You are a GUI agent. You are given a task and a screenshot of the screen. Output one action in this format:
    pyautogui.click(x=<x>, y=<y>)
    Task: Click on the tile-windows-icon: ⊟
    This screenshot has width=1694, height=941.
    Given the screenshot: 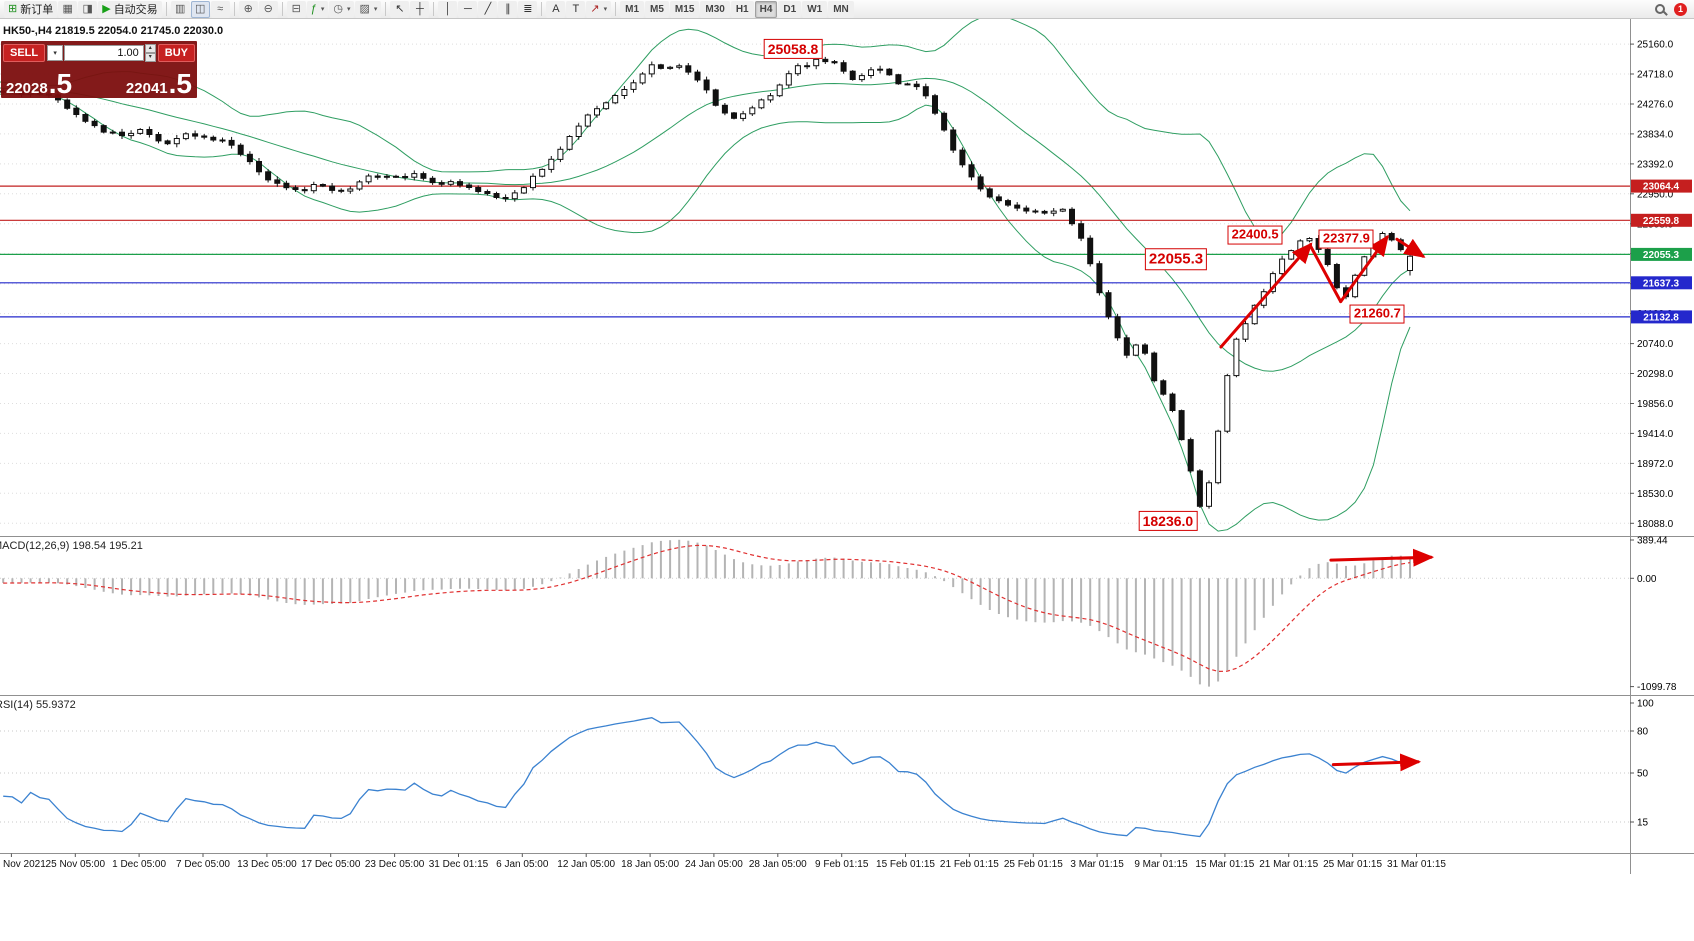 What is the action you would take?
    pyautogui.click(x=296, y=8)
    